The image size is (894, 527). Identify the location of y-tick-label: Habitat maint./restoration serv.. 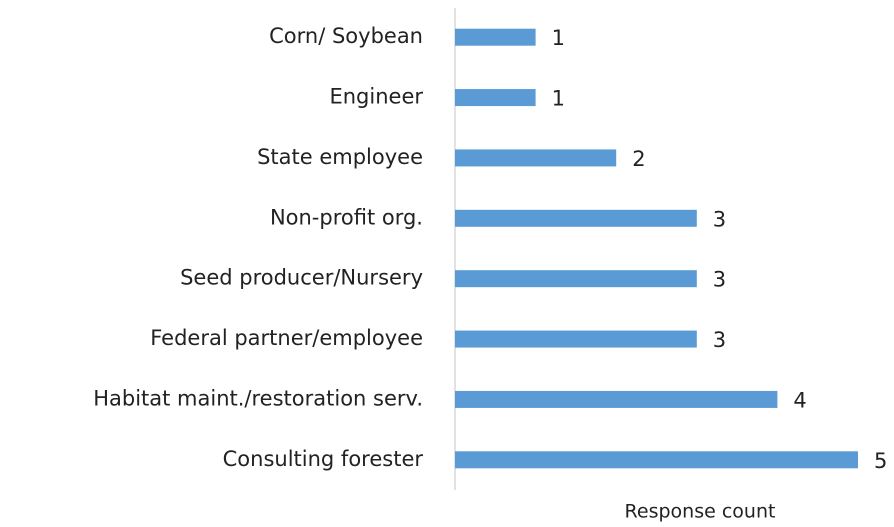
(258, 398).